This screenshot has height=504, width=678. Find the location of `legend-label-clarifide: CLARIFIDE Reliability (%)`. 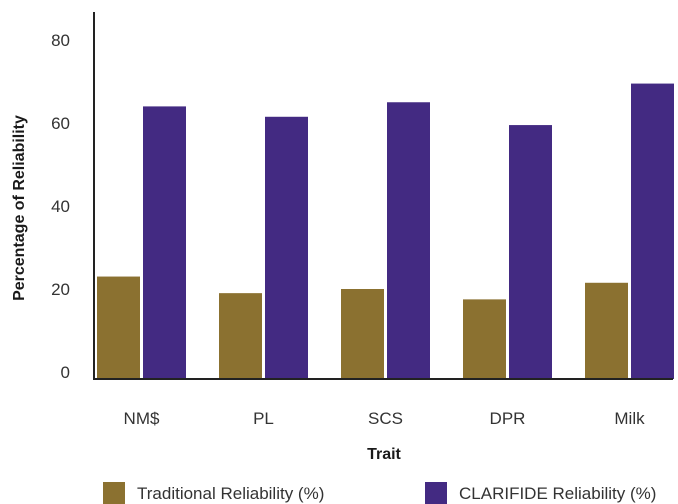

legend-label-clarifide: CLARIFIDE Reliability (%) is located at coordinates (557, 493).